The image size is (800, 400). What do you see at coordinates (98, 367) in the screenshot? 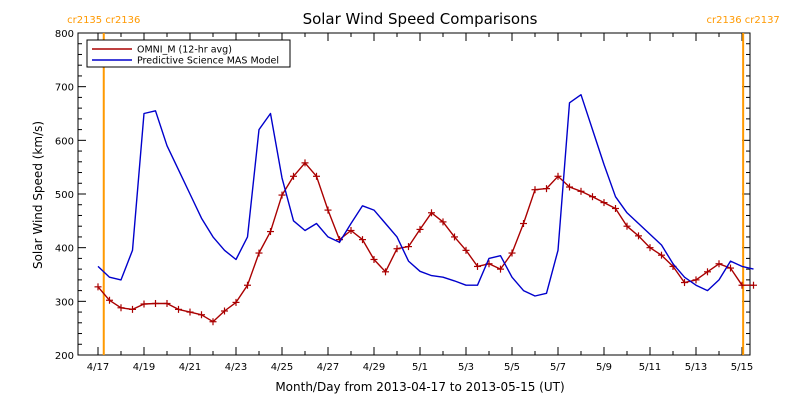
I see `x-tick-label: 4/17` at bounding box center [98, 367].